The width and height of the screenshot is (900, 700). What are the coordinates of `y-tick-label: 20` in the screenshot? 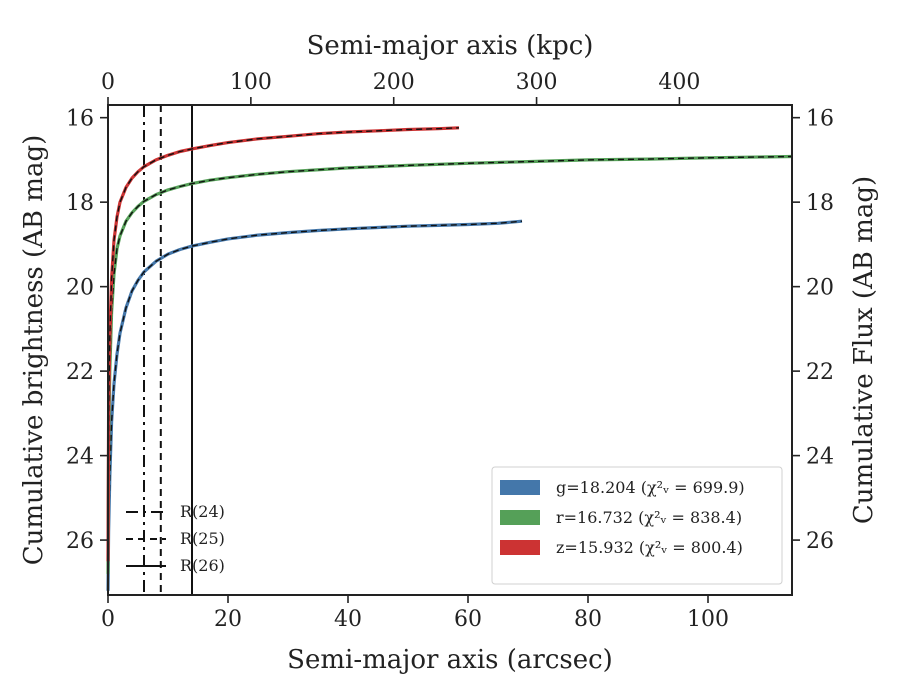 It's located at (80, 288).